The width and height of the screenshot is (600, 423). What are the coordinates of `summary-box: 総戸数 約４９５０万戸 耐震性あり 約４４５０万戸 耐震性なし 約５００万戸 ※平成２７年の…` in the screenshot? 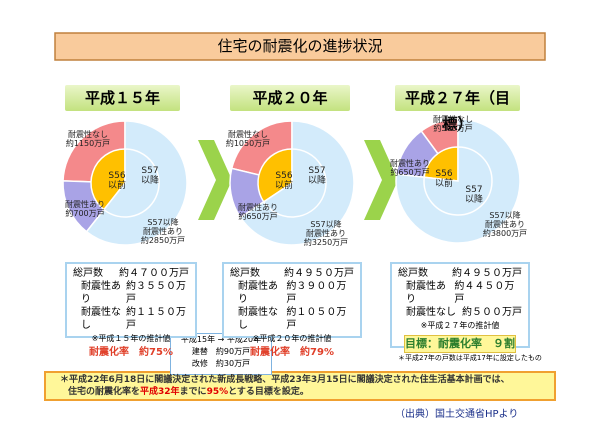 It's located at (460, 307).